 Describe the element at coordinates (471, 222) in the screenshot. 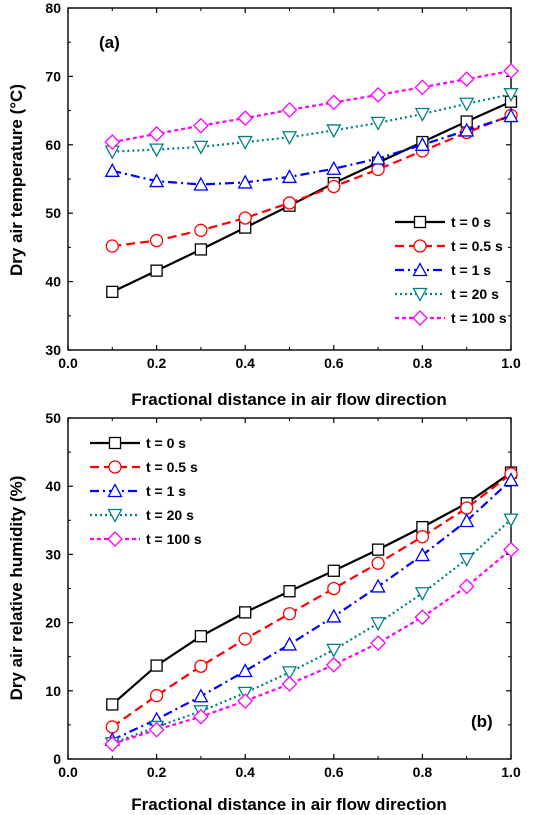

I see `legend-label: t = 0 s` at that location.